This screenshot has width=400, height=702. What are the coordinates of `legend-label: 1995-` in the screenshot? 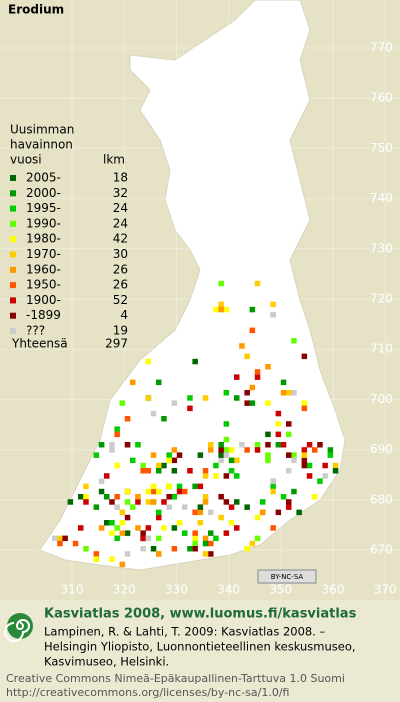 It's located at (43, 208).